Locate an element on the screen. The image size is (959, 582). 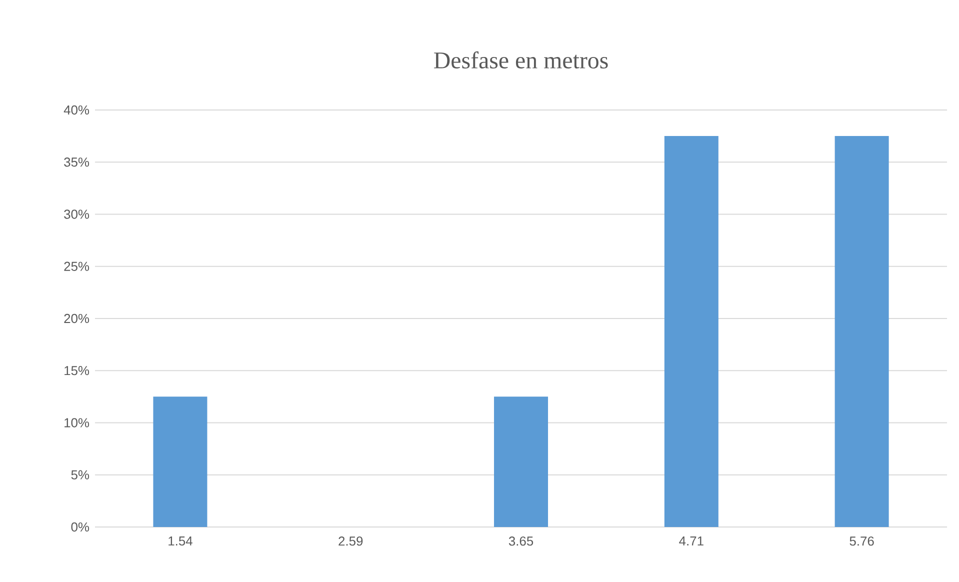
y-tick-label: 15% is located at coordinates (77, 371).